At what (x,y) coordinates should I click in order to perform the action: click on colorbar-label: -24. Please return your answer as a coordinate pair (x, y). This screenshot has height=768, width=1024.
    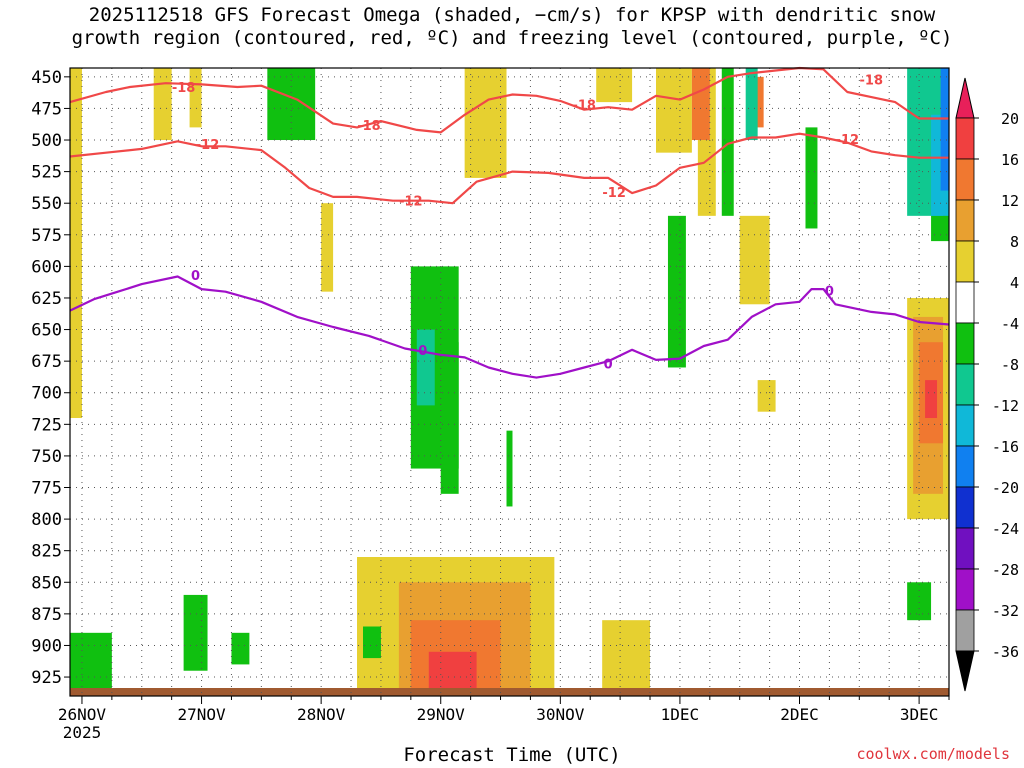
    Looking at the image, I should click on (1005, 529).